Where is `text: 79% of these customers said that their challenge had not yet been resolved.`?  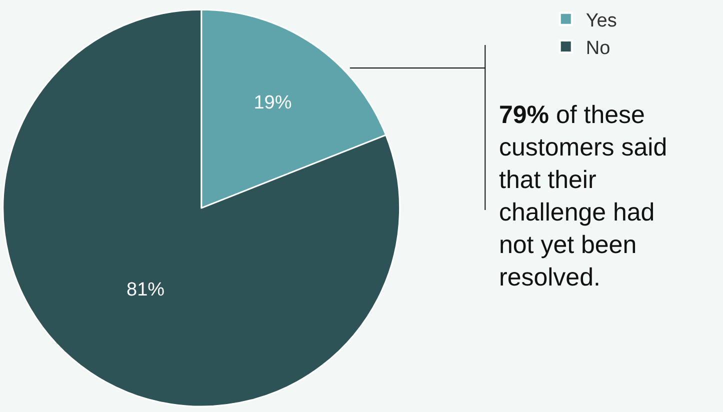
text: 79% of these customers said that their challenge had not yet been resolved. is located at coordinates (583, 196).